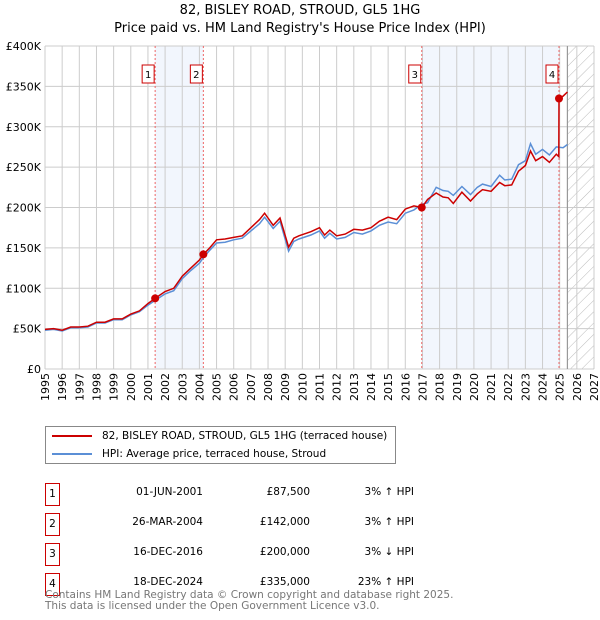  I want to click on x-tick-label: 2012, so click(337, 387).